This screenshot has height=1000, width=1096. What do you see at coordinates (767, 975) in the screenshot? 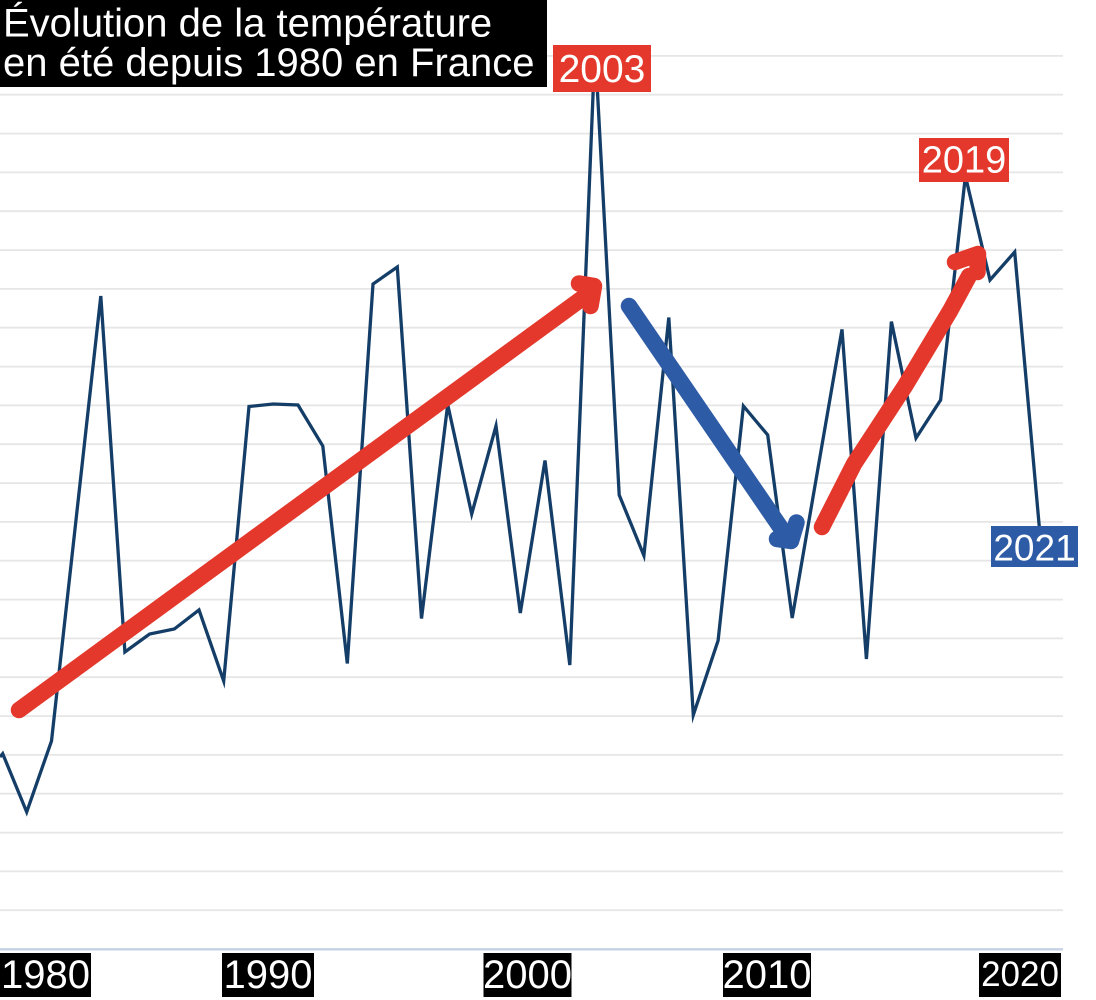
I see `svg-text: 2010` at bounding box center [767, 975].